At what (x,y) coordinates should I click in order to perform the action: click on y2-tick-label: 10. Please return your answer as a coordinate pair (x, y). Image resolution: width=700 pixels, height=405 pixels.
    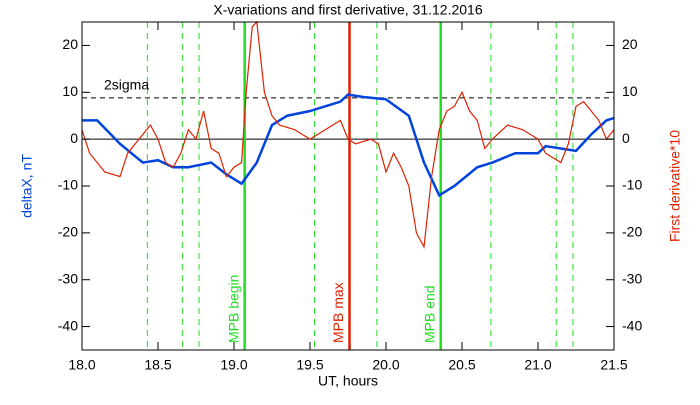
    Looking at the image, I should click on (630, 91).